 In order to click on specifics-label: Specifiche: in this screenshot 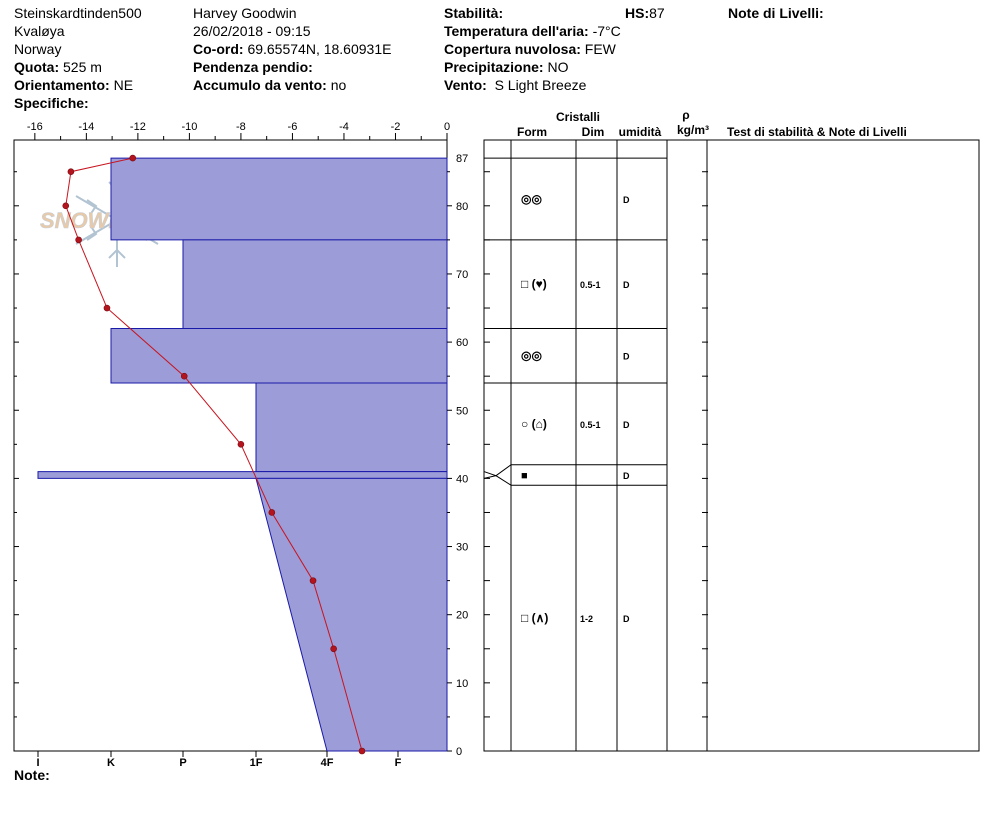, I will do `click(51, 103)`.